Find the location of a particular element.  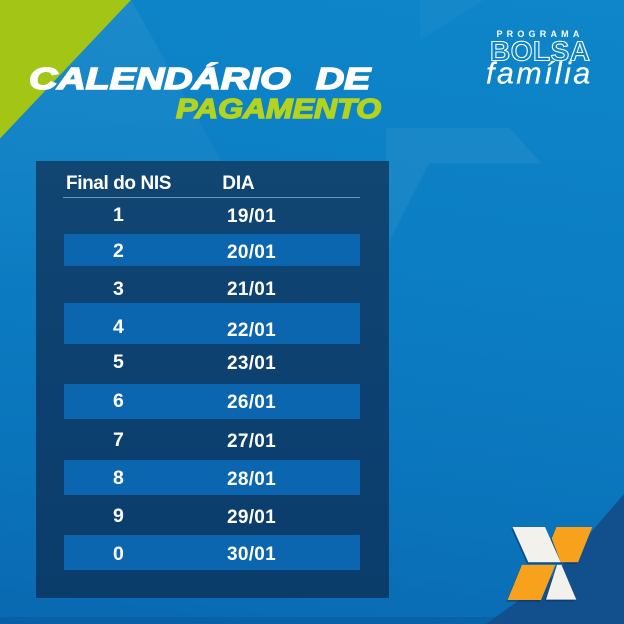

svg-text: família is located at coordinates (539, 74).